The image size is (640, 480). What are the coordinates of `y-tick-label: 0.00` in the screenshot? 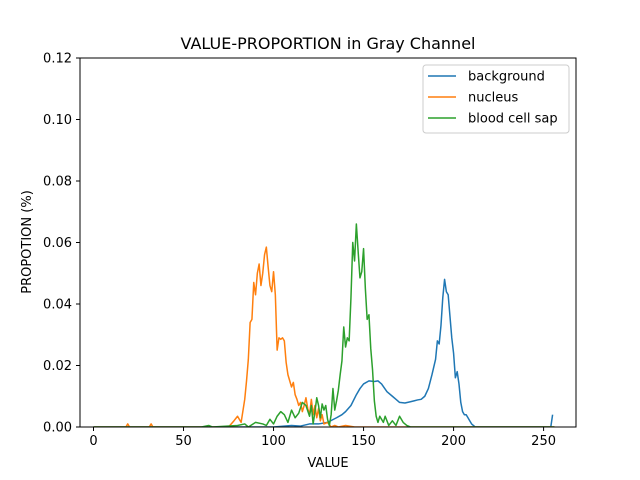 It's located at (57, 428).